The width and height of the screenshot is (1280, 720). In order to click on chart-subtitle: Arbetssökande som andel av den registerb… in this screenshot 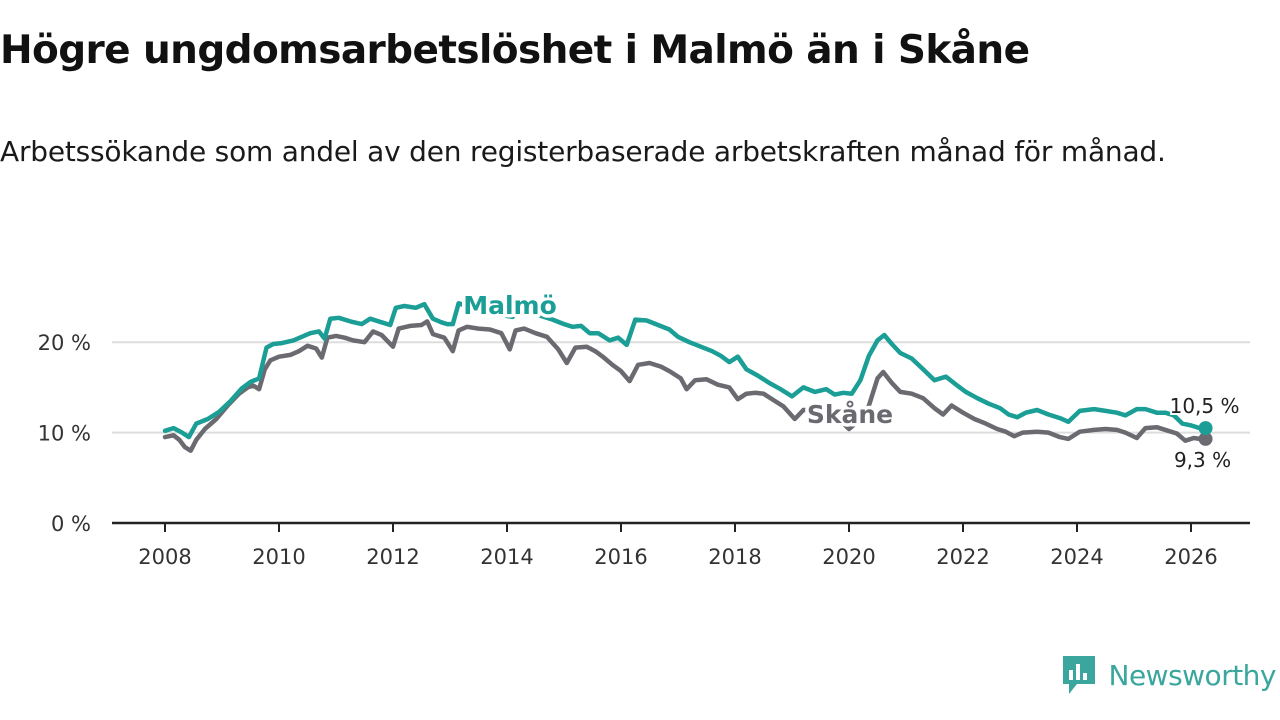, I will do `click(583, 151)`.